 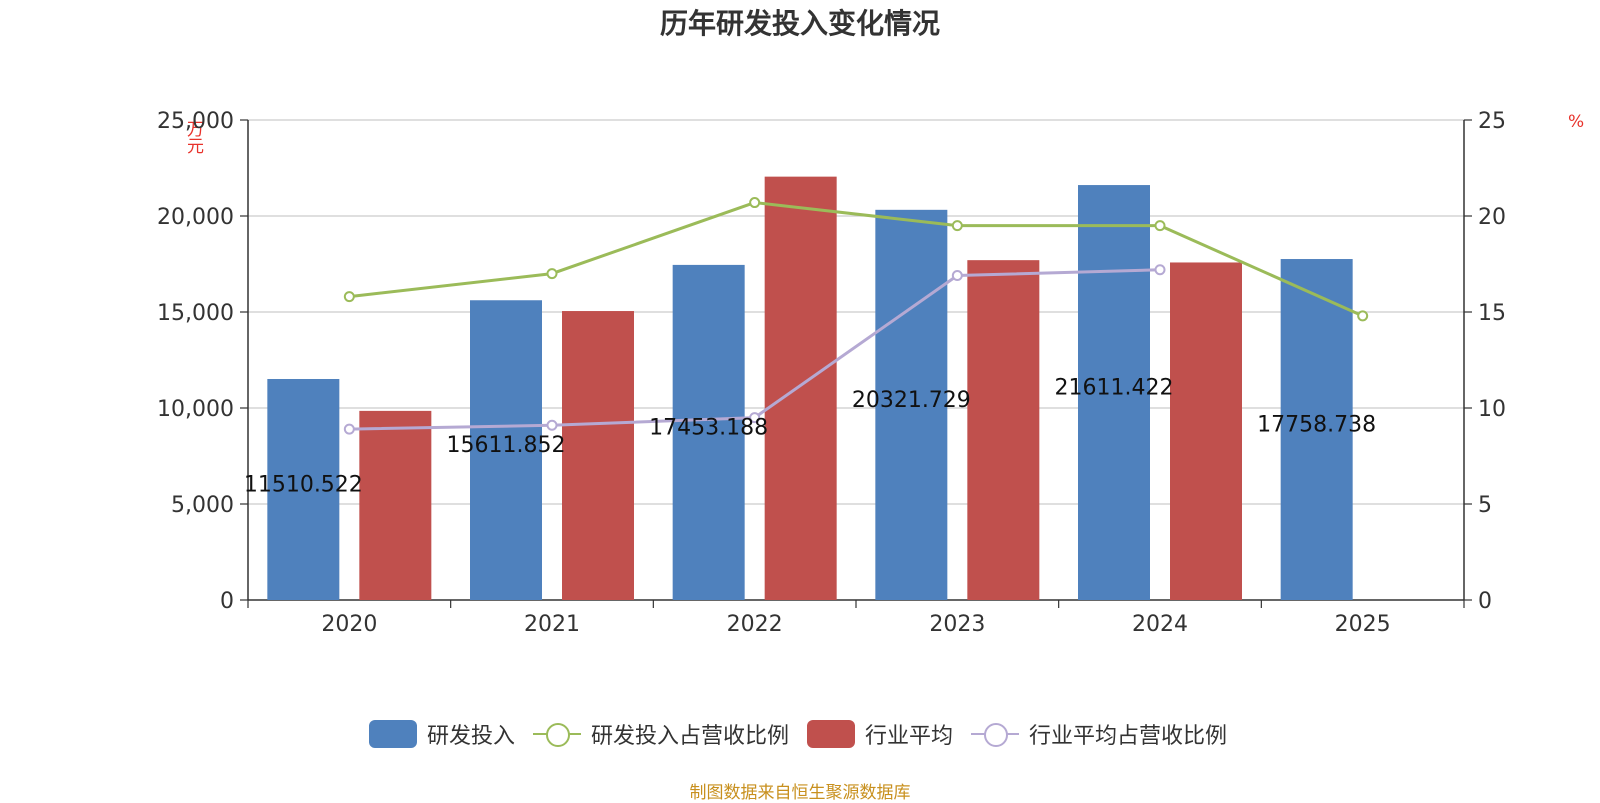 I want to click on y-left-tick-label: 15,000, so click(x=195, y=313).